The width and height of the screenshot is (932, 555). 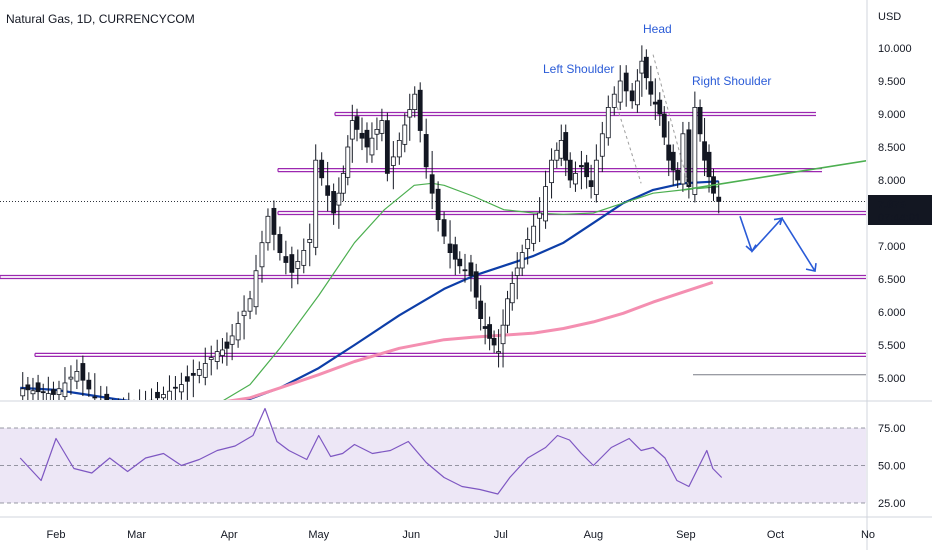 I want to click on price-tick-label: 9.000, so click(x=892, y=115).